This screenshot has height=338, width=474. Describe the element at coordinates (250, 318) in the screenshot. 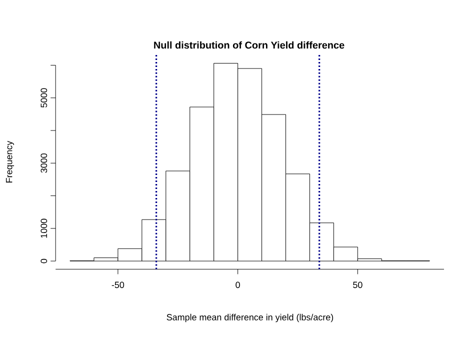

I see `x-axis-title: Sample mean difference in yield (lbs/acre)` at that location.